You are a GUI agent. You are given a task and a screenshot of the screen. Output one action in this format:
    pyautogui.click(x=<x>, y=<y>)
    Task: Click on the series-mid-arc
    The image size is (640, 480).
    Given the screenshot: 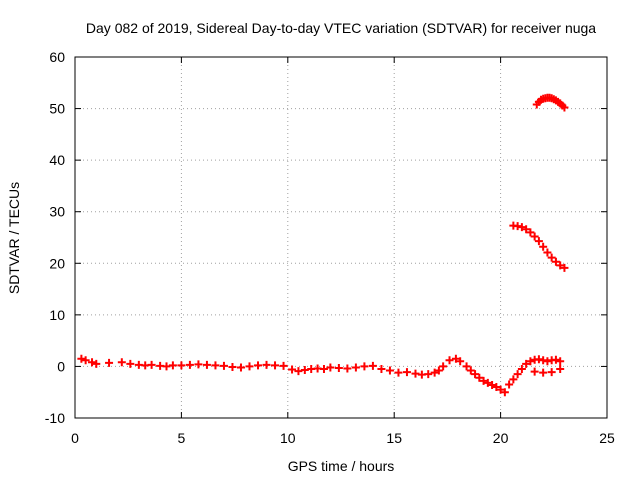 What is the action you would take?
    pyautogui.click(x=539, y=246)
    